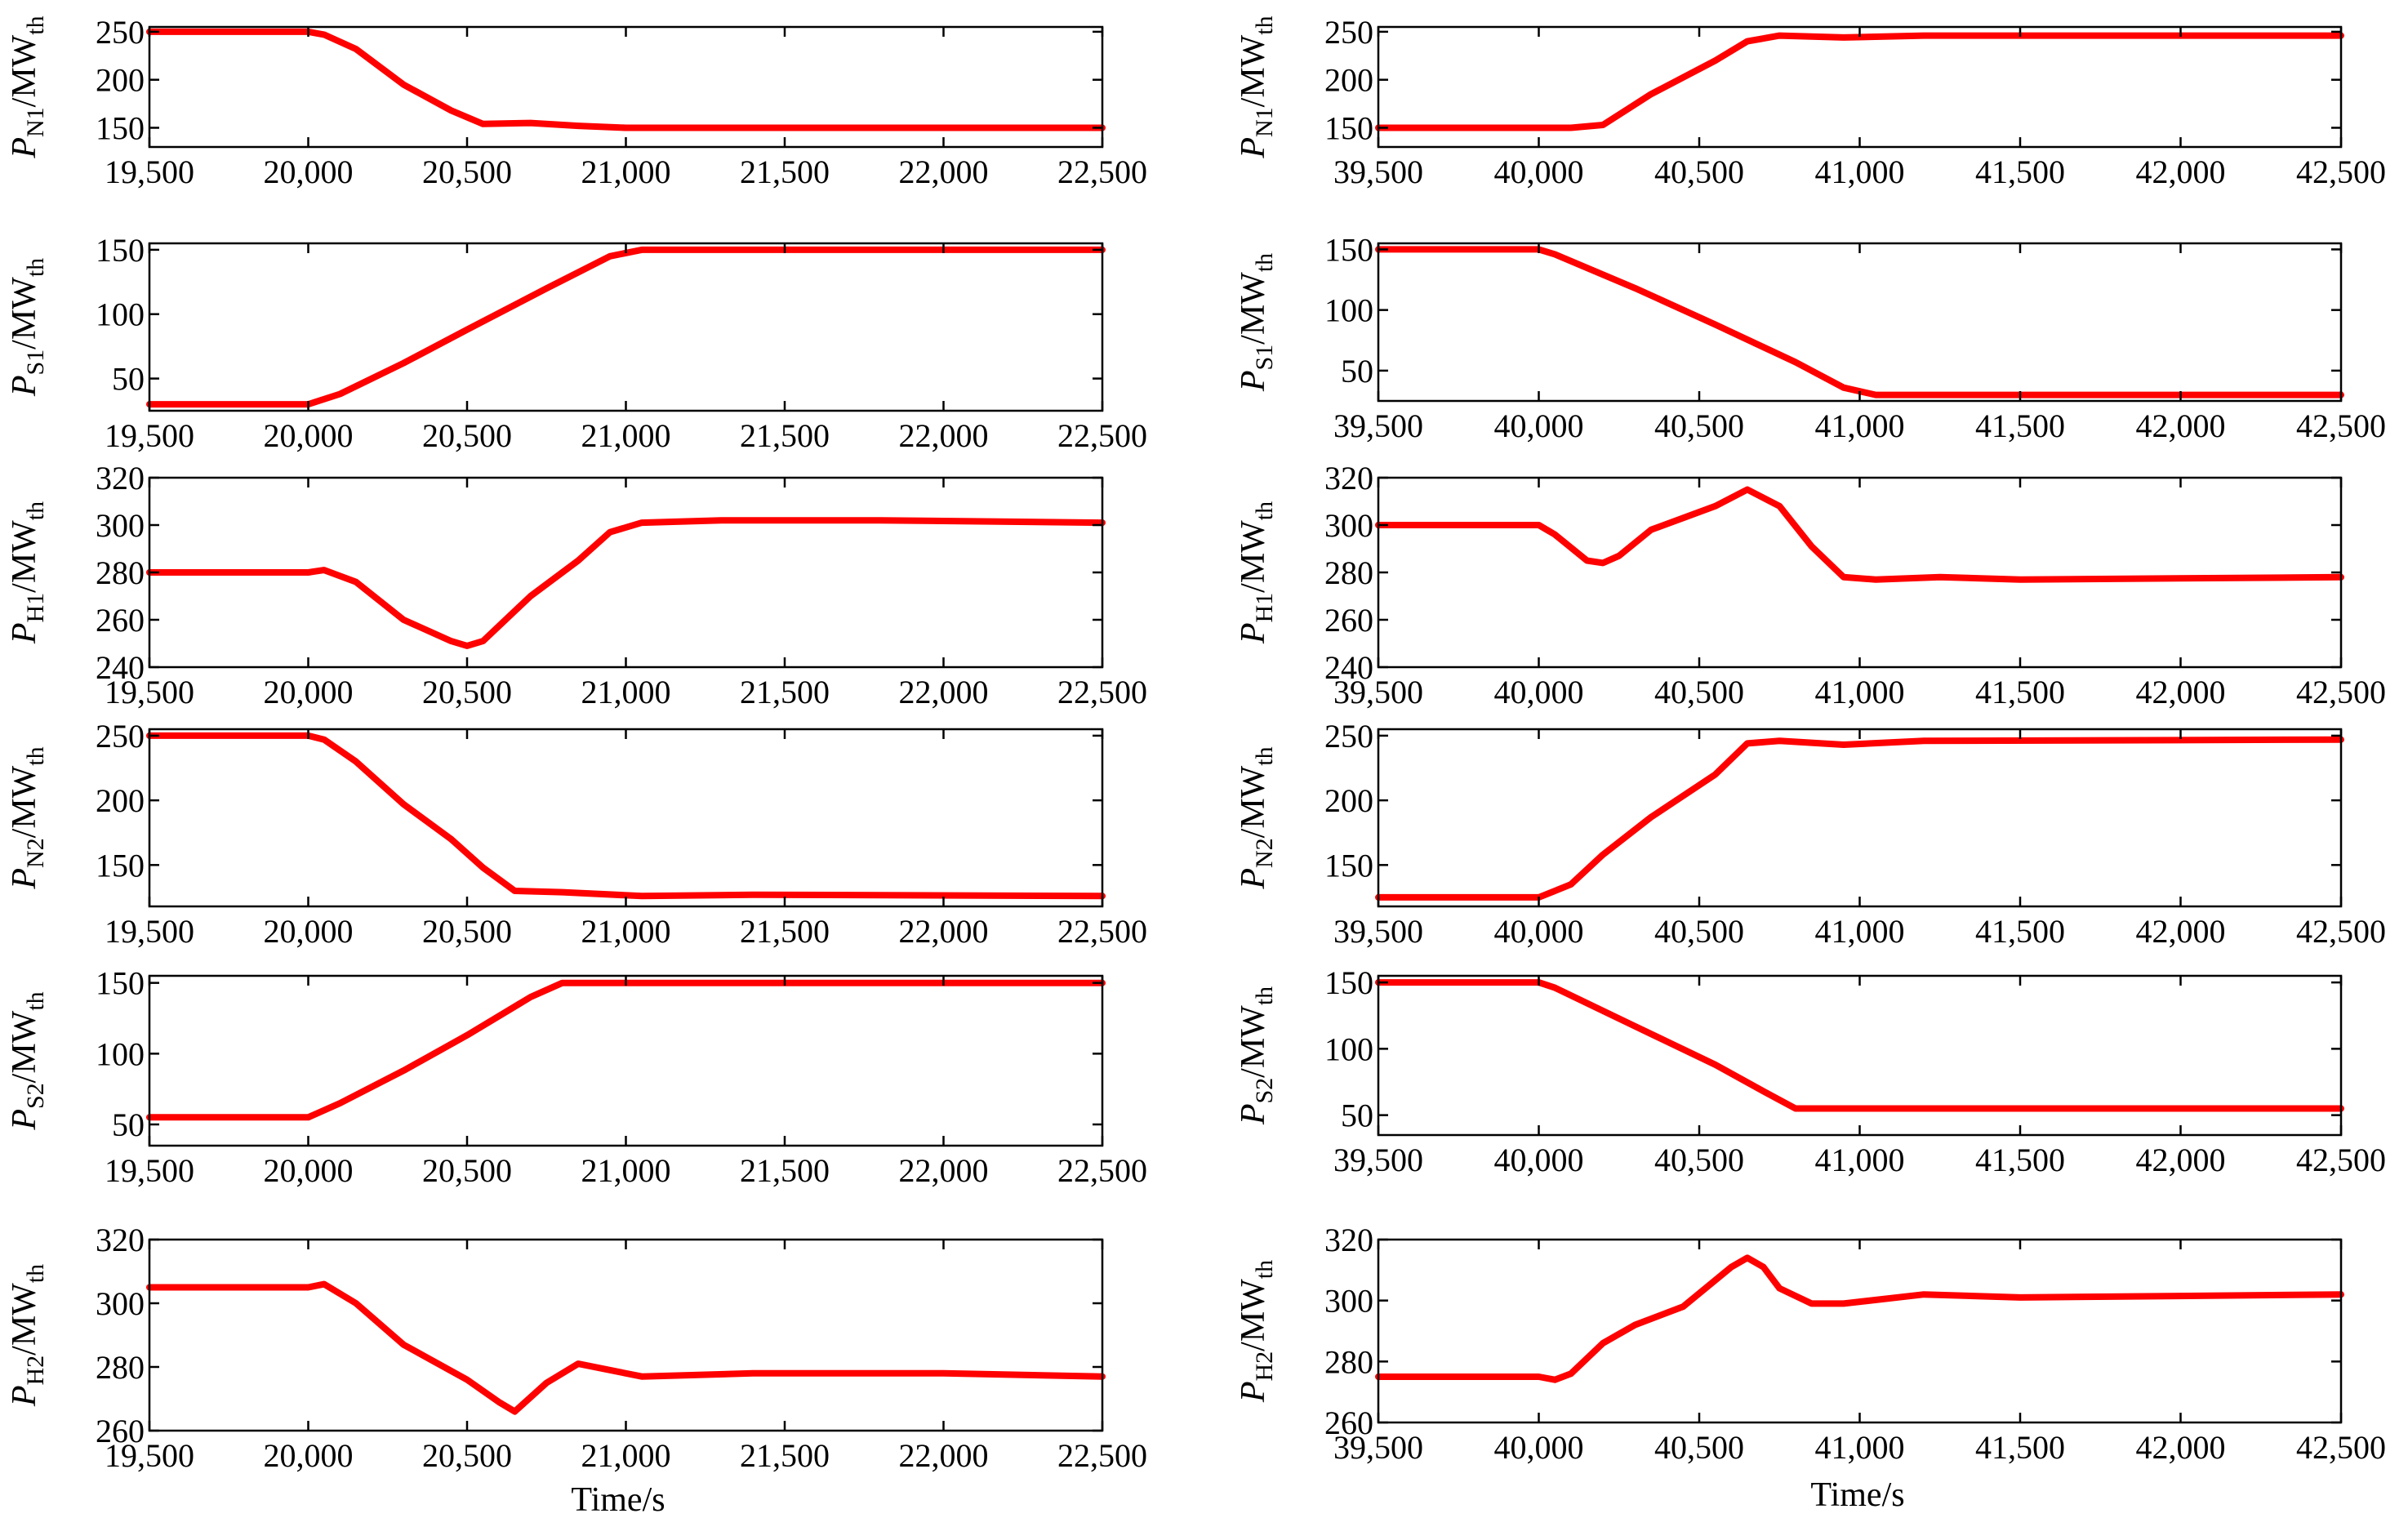  What do you see at coordinates (626, 1050) in the screenshot?
I see `series-line-ps2-left` at bounding box center [626, 1050].